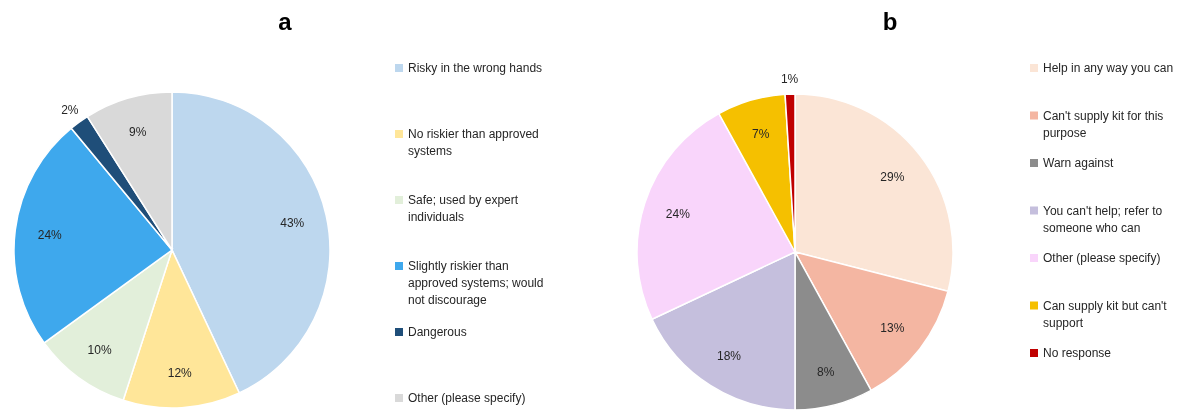 This screenshot has width=1196, height=410. What do you see at coordinates (892, 176) in the screenshot?
I see `data-label: 29%` at bounding box center [892, 176].